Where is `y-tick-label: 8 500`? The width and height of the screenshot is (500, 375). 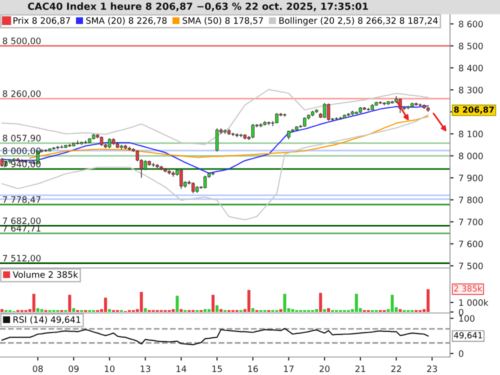 y-tick-label: 8 500 is located at coordinates (470, 46).